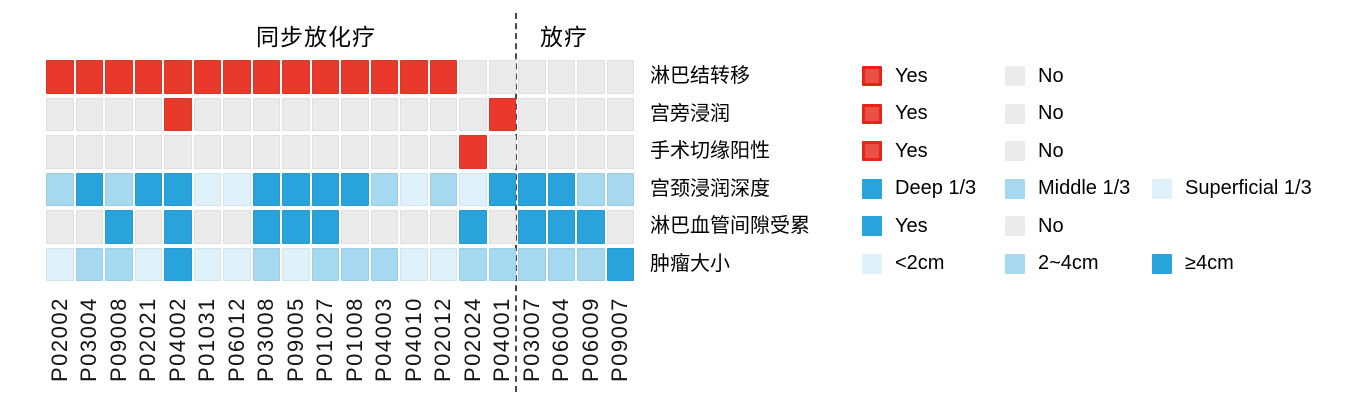 The width and height of the screenshot is (1347, 408). I want to click on patient-id-label: P04010, so click(413, 339).